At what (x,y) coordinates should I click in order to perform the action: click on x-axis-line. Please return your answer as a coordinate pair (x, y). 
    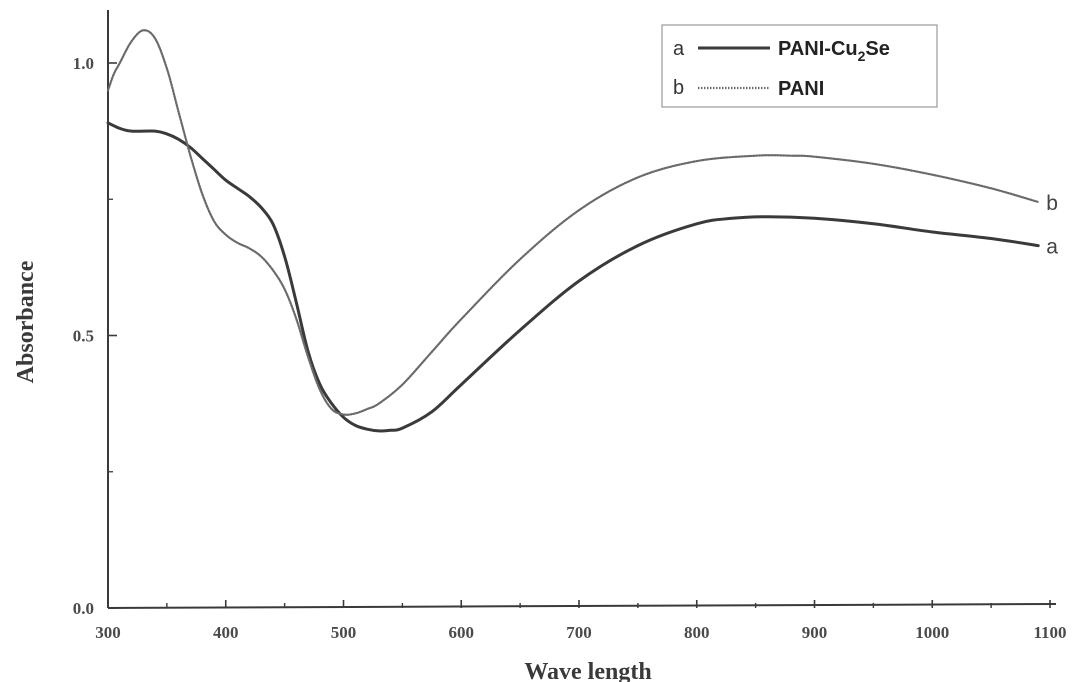
    Looking at the image, I should click on (582, 606).